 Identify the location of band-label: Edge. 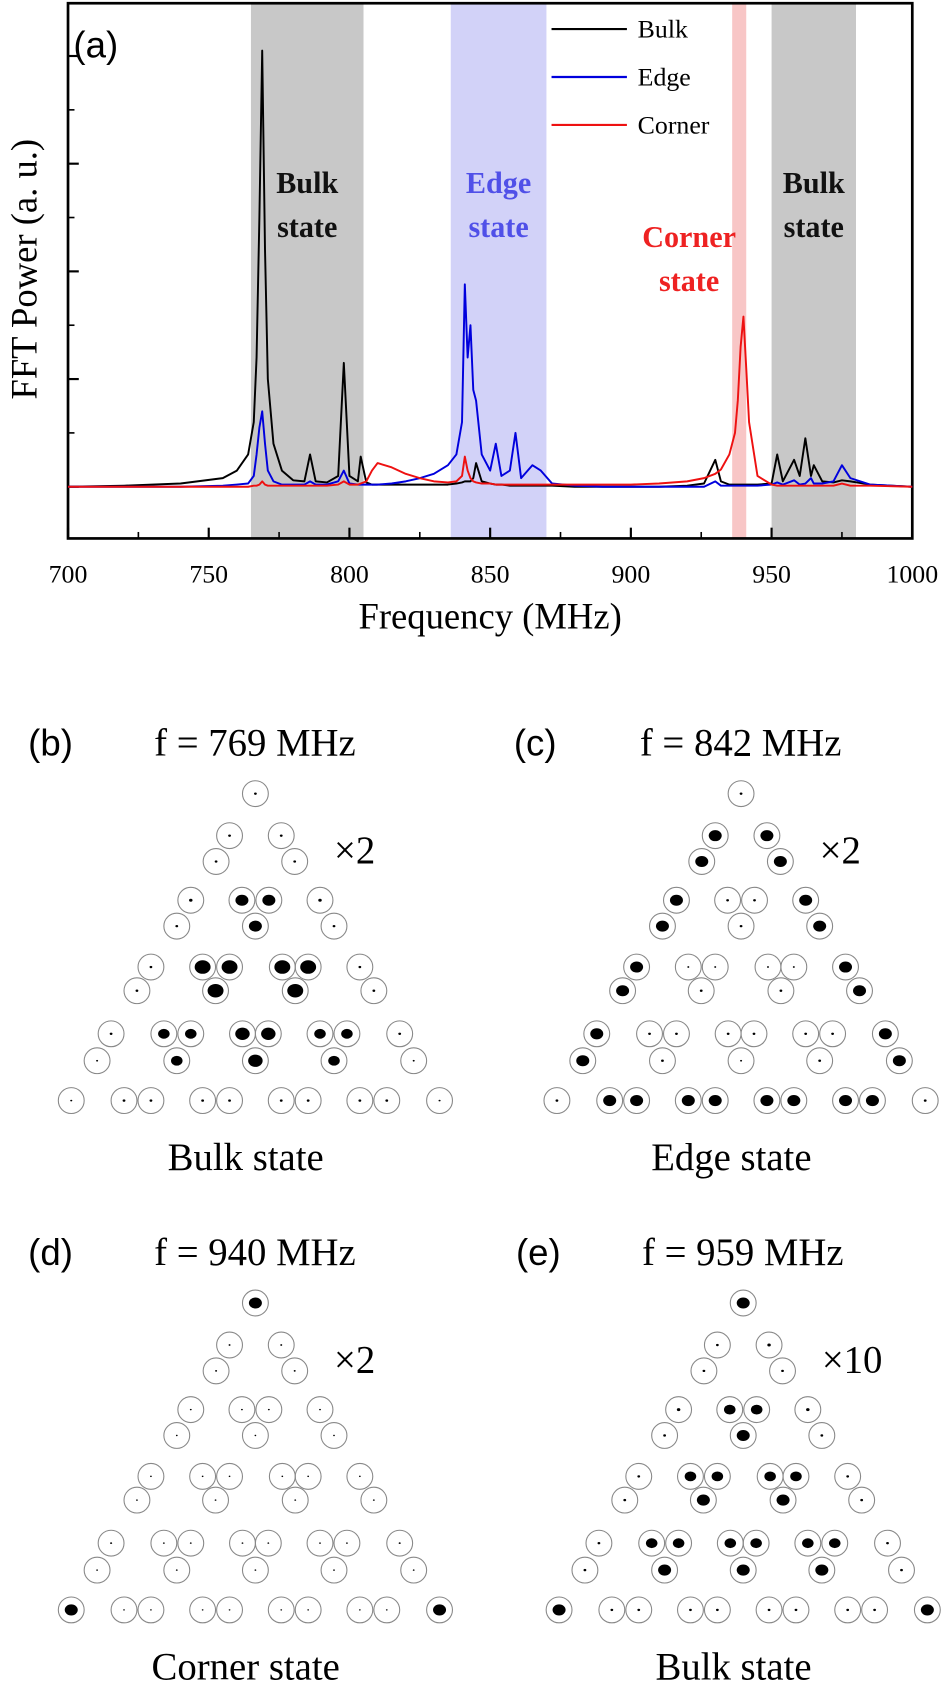
(498, 183).